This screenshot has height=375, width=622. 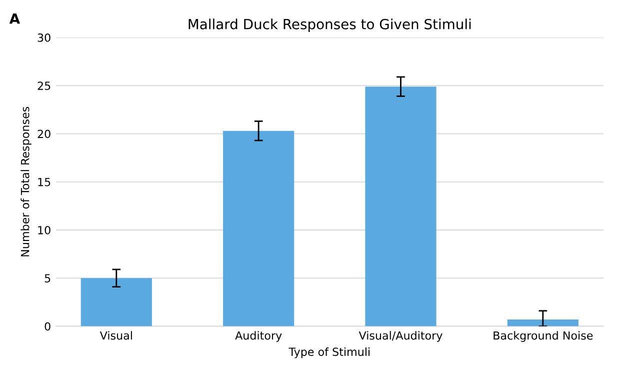 I want to click on y-tick-label: 25, so click(x=44, y=86).